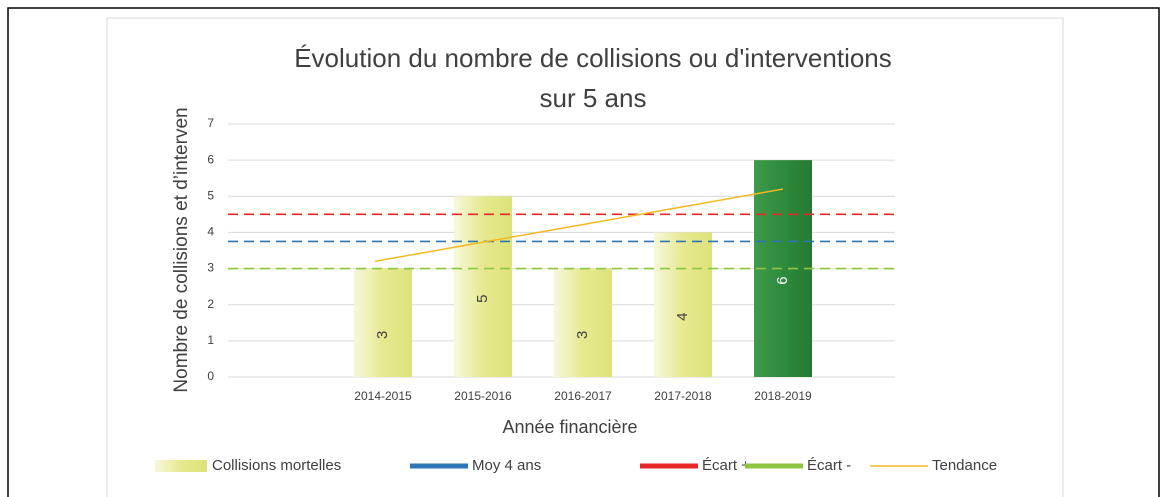  What do you see at coordinates (181, 249) in the screenshot?
I see `y-axis-title: Nombre de collisions et d’interven` at bounding box center [181, 249].